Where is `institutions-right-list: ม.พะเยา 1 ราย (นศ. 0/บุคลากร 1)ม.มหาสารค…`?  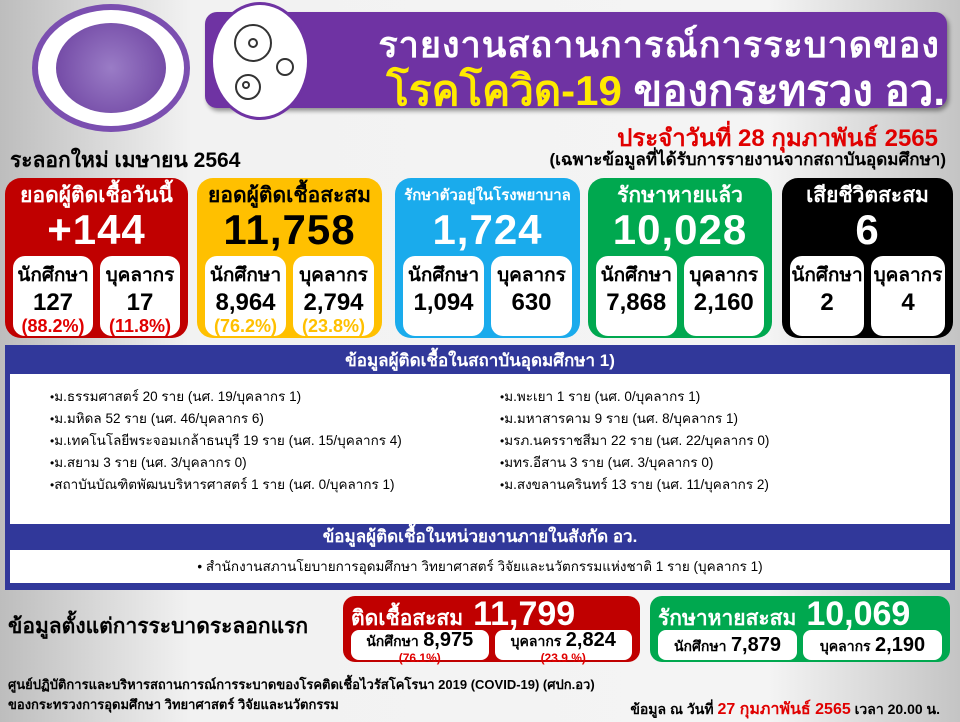 institutions-right-list: ม.พะเยา 1 ราย (นศ. 0/บุคลากร 1)ม.มหาสารค… is located at coordinates (725, 455).